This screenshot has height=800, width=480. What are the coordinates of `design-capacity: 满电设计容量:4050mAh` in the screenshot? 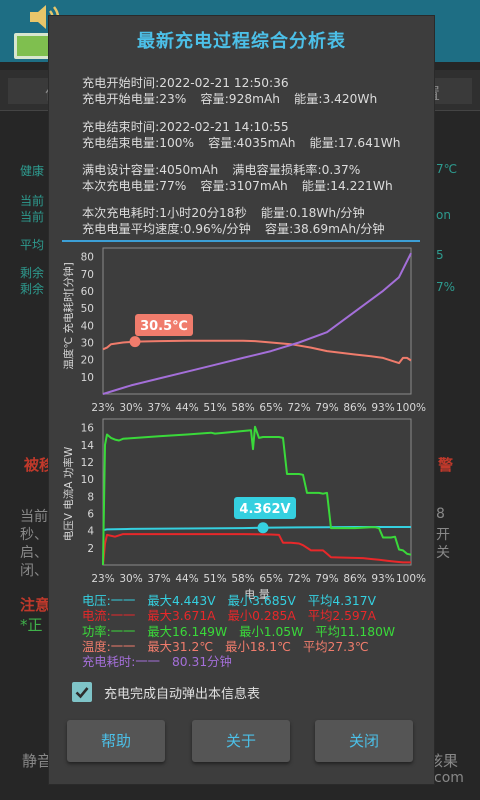 It's located at (150, 170).